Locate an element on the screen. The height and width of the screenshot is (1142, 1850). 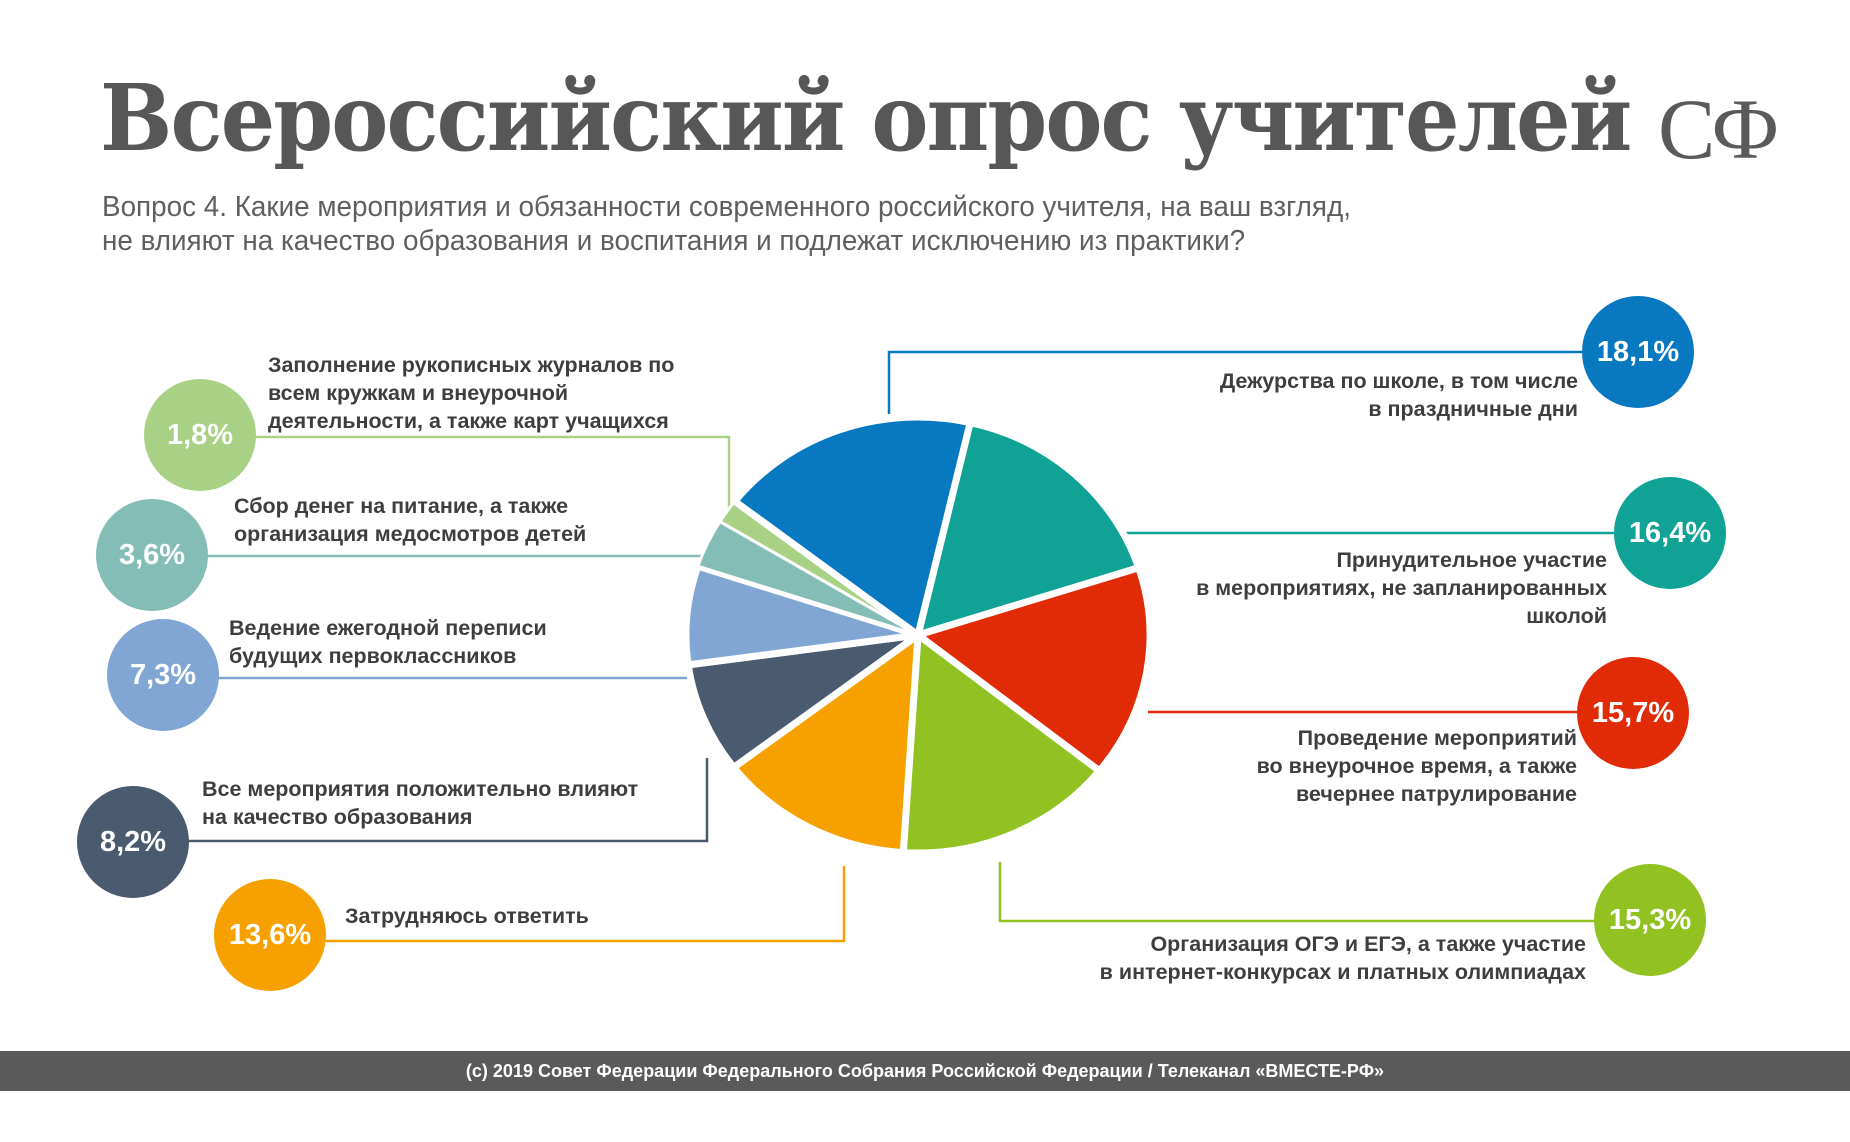
category-label-line: всем кружкам и внеурочной is located at coordinates (418, 393).